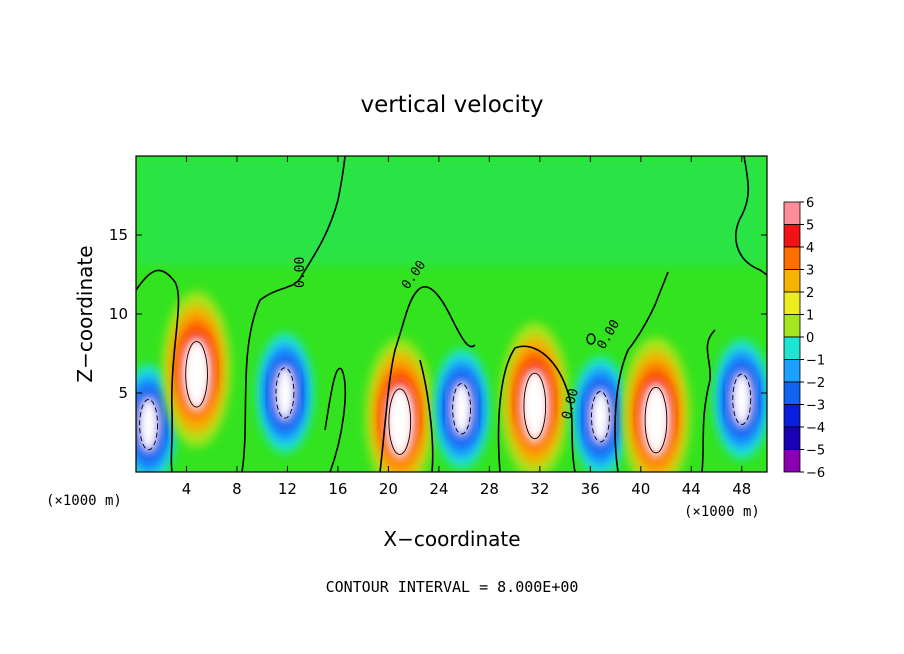 This screenshot has width=904, height=654. What do you see at coordinates (388, 489) in the screenshot?
I see `x-tick-label: 20` at bounding box center [388, 489].